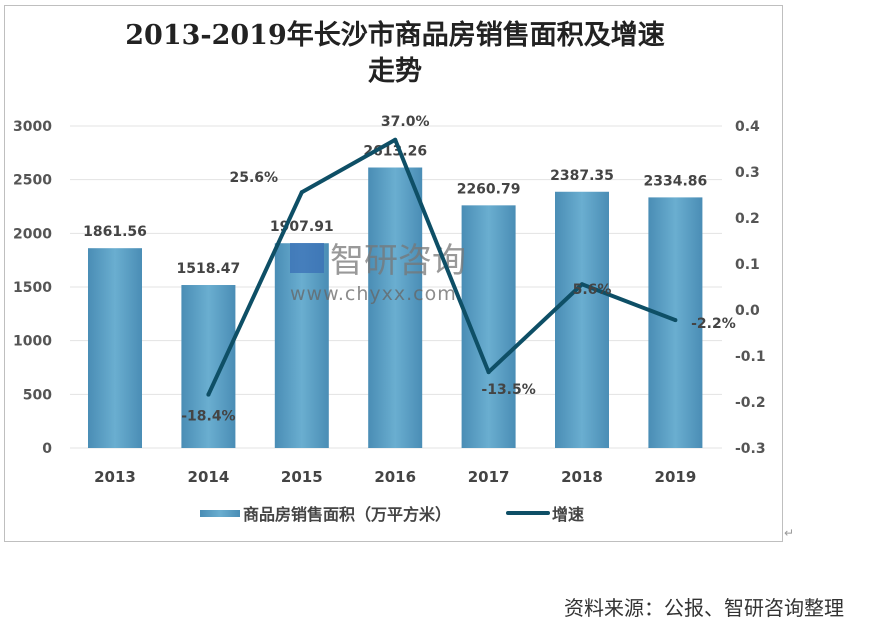 This screenshot has height=630, width=872. What do you see at coordinates (301, 192) in the screenshot?
I see `growth-point-2015` at bounding box center [301, 192].